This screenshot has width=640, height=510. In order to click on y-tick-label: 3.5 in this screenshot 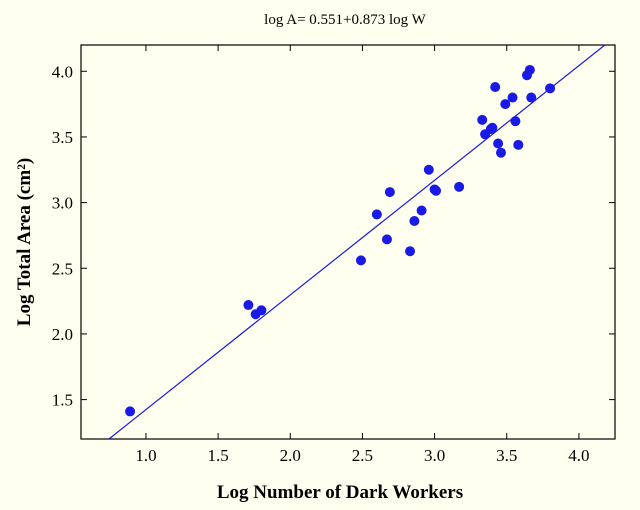, I will do `click(62, 137)`.